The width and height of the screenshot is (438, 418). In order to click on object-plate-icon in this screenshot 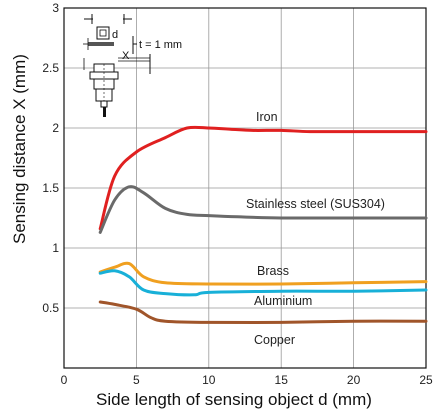, I will do `click(101, 44)`.